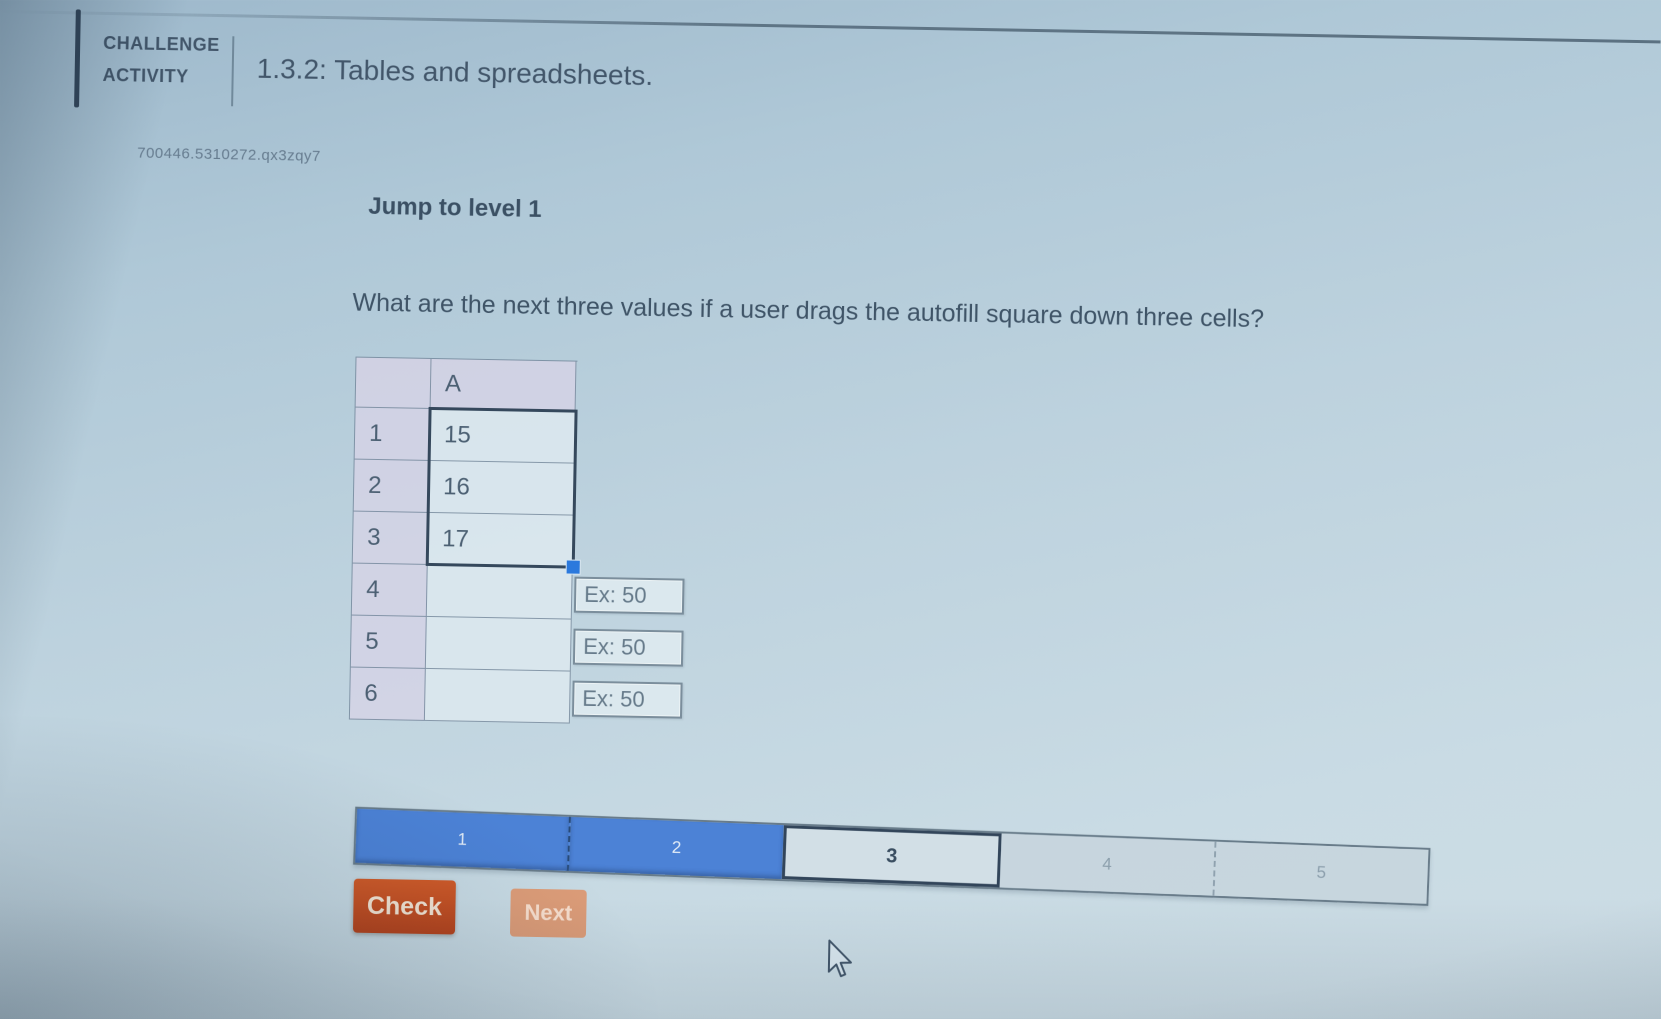  I want to click on row-header-5: 5, so click(388, 642).